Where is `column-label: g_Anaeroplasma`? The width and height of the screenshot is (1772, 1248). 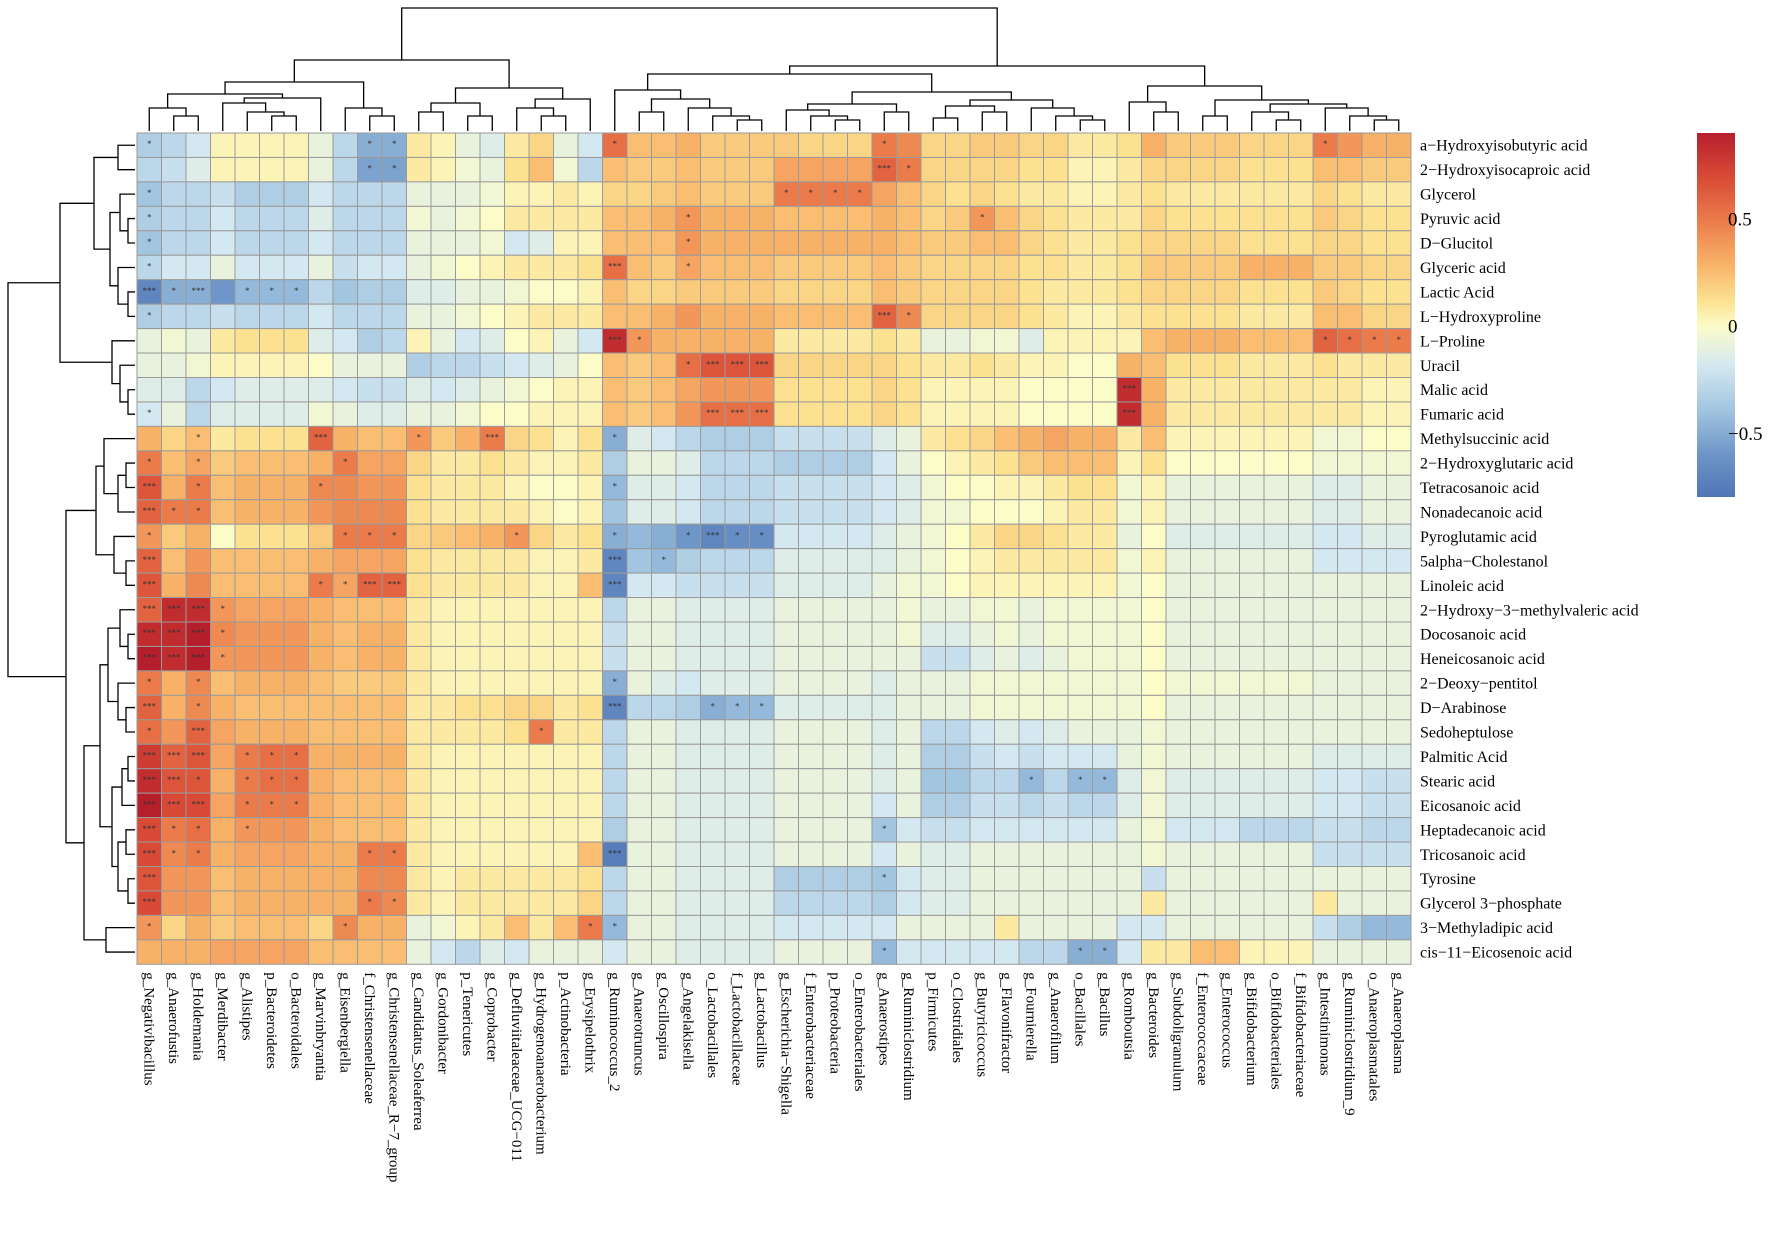 column-label: g_Anaeroplasma is located at coordinates (1398, 1023).